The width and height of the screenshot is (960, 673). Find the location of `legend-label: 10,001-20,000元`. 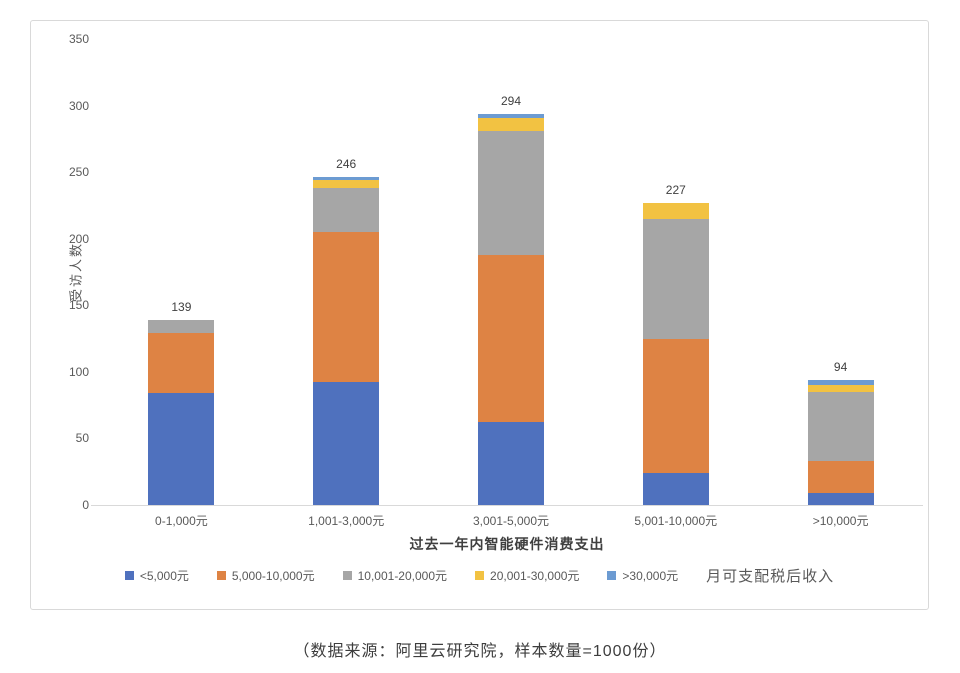

legend-label: 10,001-20,000元 is located at coordinates (402, 576).